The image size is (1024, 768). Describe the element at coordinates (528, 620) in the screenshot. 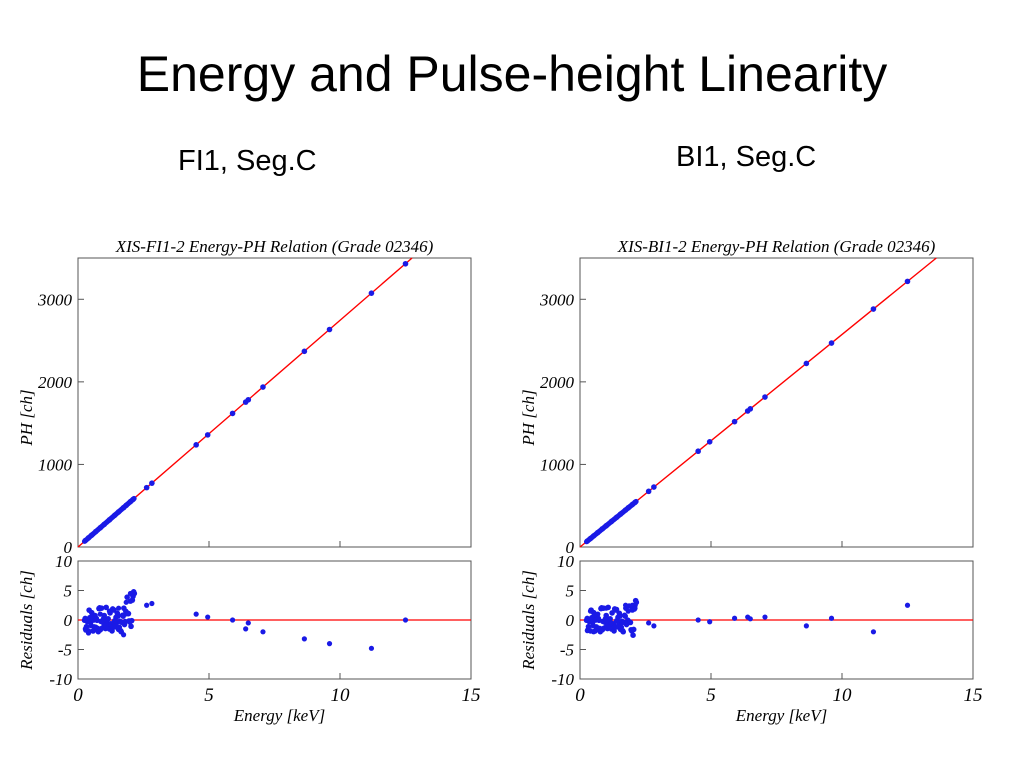

I see `residual-y-axis-label: Residuals [ch]` at that location.